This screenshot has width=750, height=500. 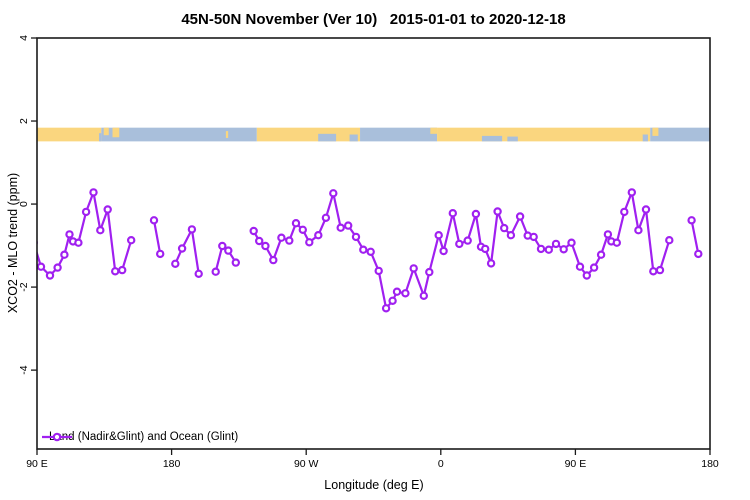 I want to click on x-axis-ticks: 90 E 180 90 W 0 90 E 180, so click(x=372, y=459).